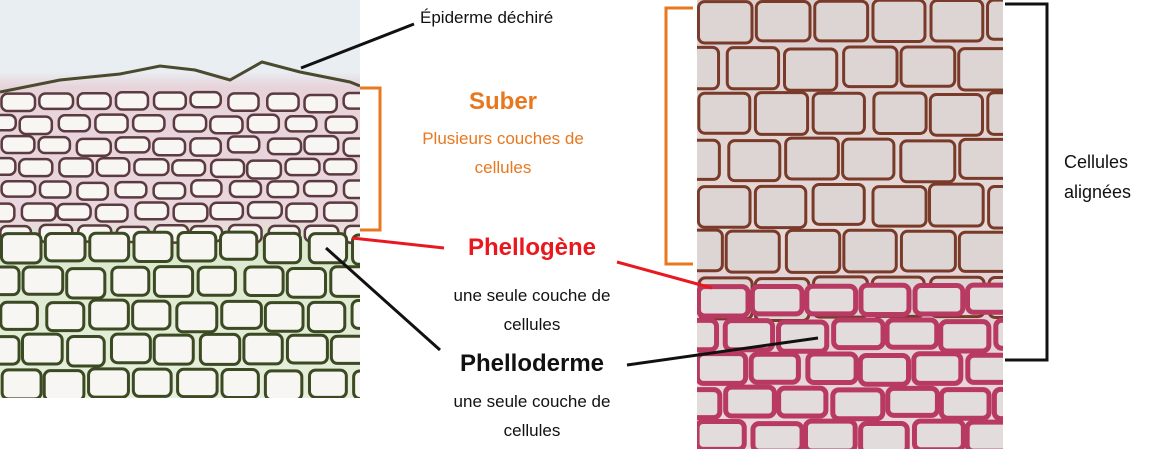 The width and height of the screenshot is (1153, 449). I want to click on aligned-cells-bracket, so click(1027, 182).